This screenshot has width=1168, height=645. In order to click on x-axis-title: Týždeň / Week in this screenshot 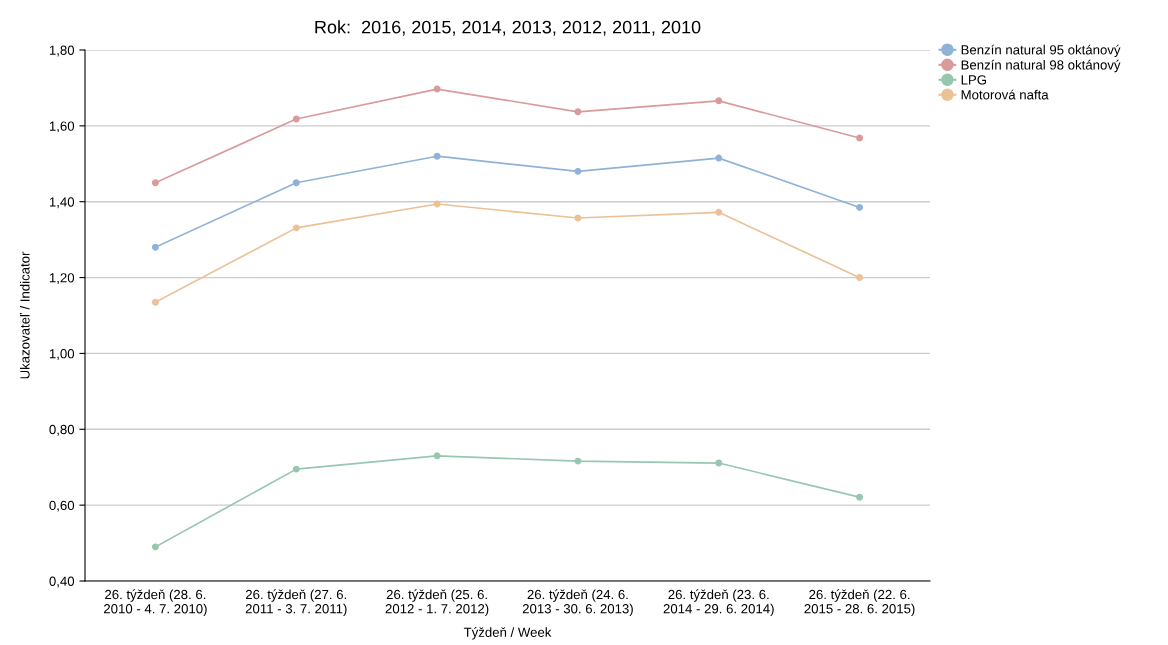, I will do `click(507, 633)`.